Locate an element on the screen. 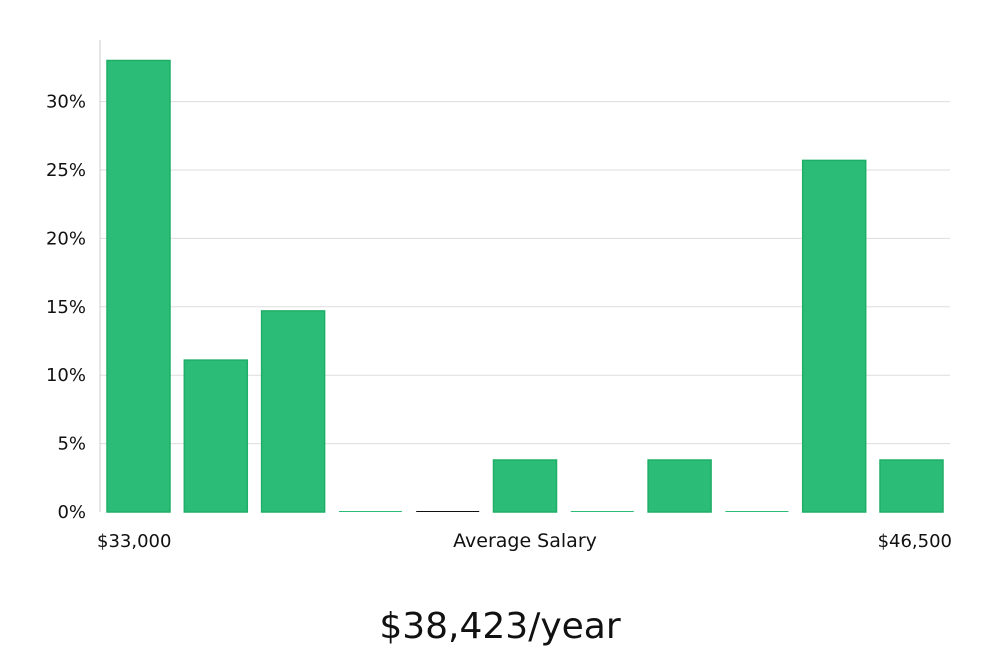  y-tick-label: 15% is located at coordinates (66, 307).